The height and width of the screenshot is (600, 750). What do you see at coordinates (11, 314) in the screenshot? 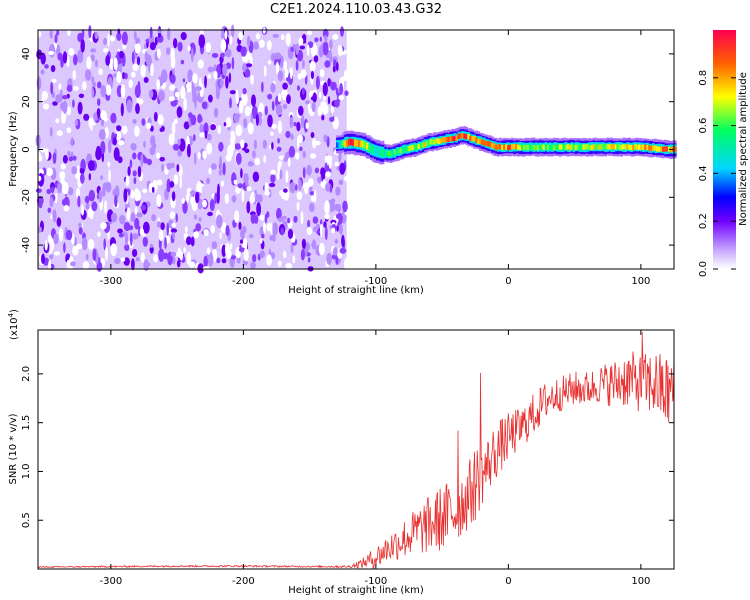
I see `snr-scale-exponent: 4` at bounding box center [11, 314].